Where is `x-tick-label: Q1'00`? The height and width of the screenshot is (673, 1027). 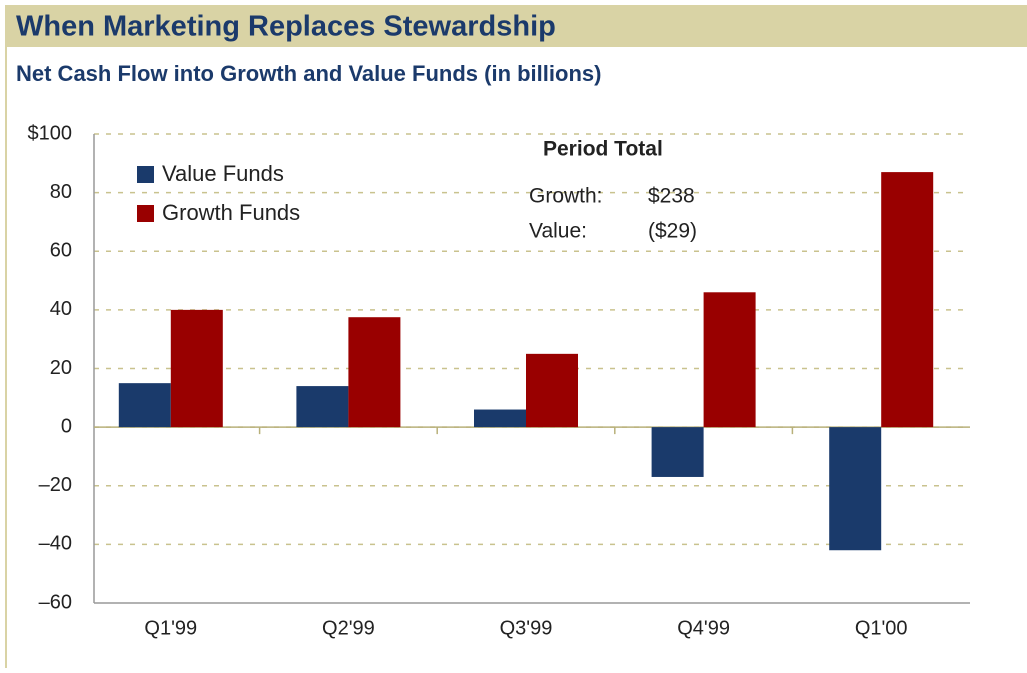
x-tick-label: Q1'00 is located at coordinates (881, 628).